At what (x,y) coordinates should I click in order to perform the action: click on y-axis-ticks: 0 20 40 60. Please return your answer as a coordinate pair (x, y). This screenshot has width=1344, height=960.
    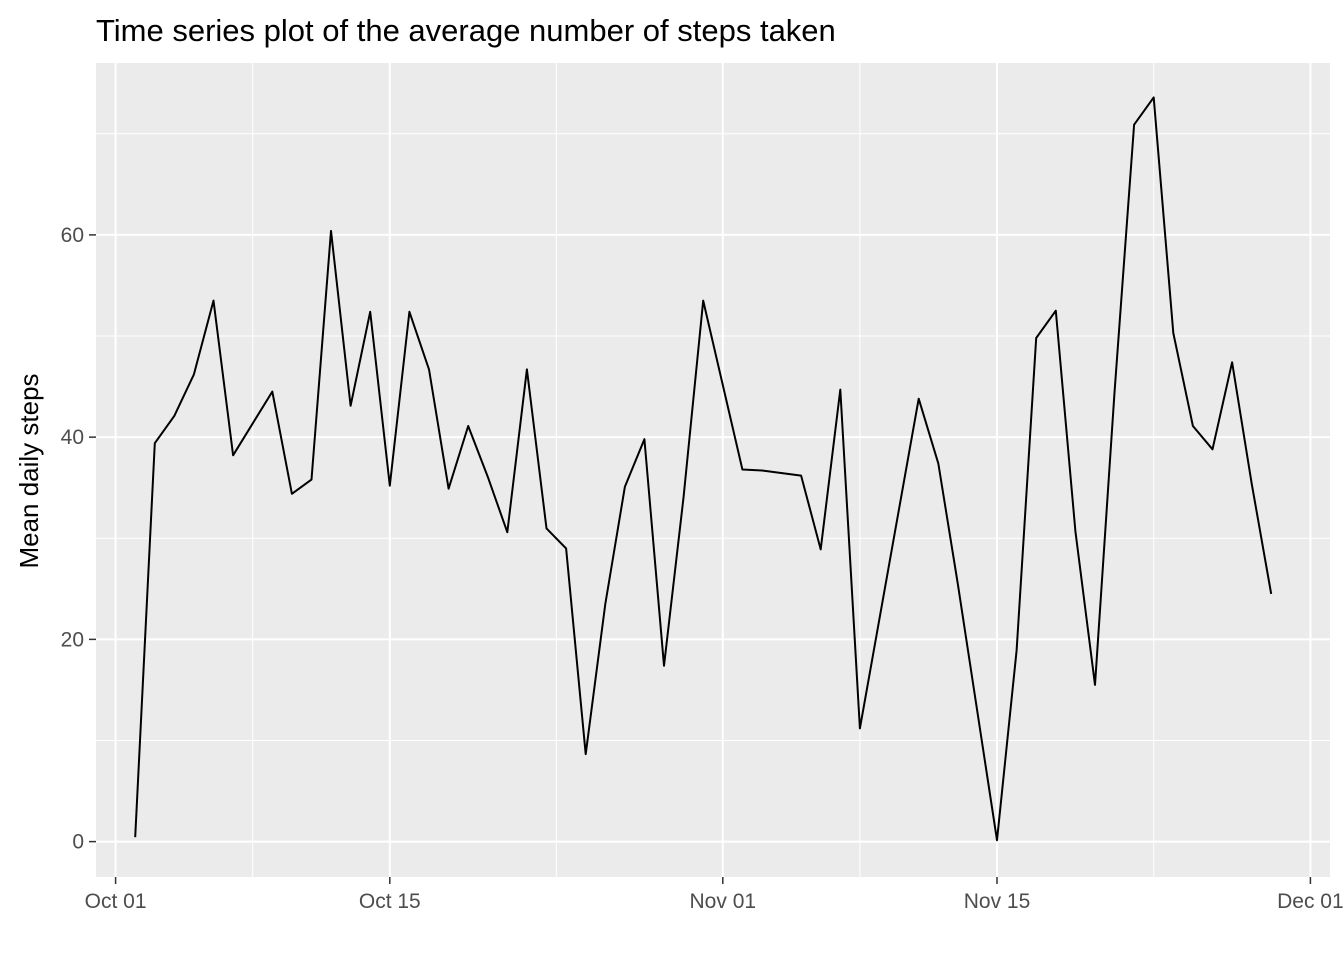
    Looking at the image, I should click on (78, 539).